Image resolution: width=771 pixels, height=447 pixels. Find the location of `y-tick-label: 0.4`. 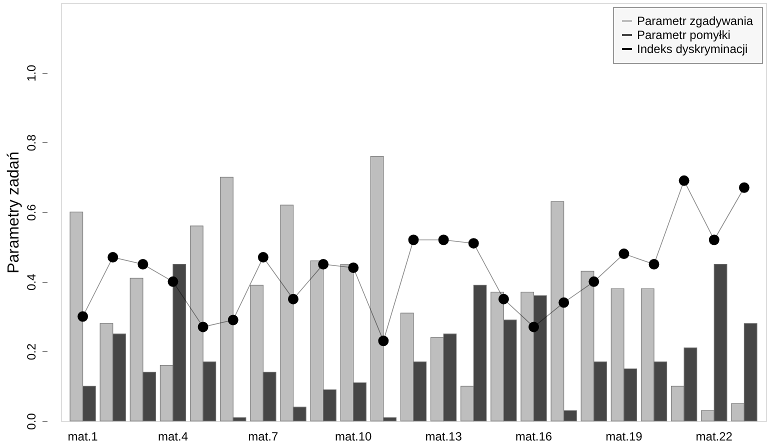

y-tick-label: 0.4 is located at coordinates (31, 282).